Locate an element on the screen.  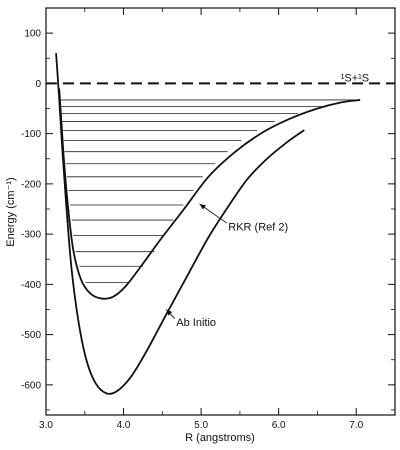
x-tick-label: 5.0 is located at coordinates (201, 425).